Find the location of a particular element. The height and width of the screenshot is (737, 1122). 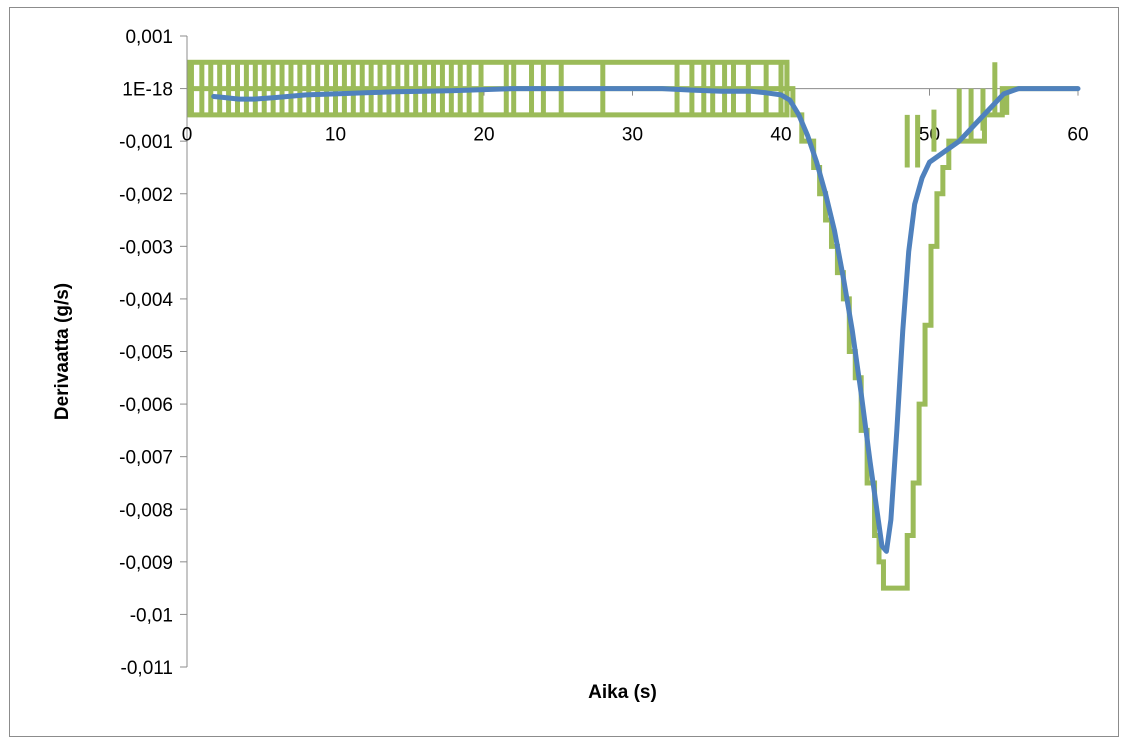

x-tick-label: 30 is located at coordinates (632, 135).